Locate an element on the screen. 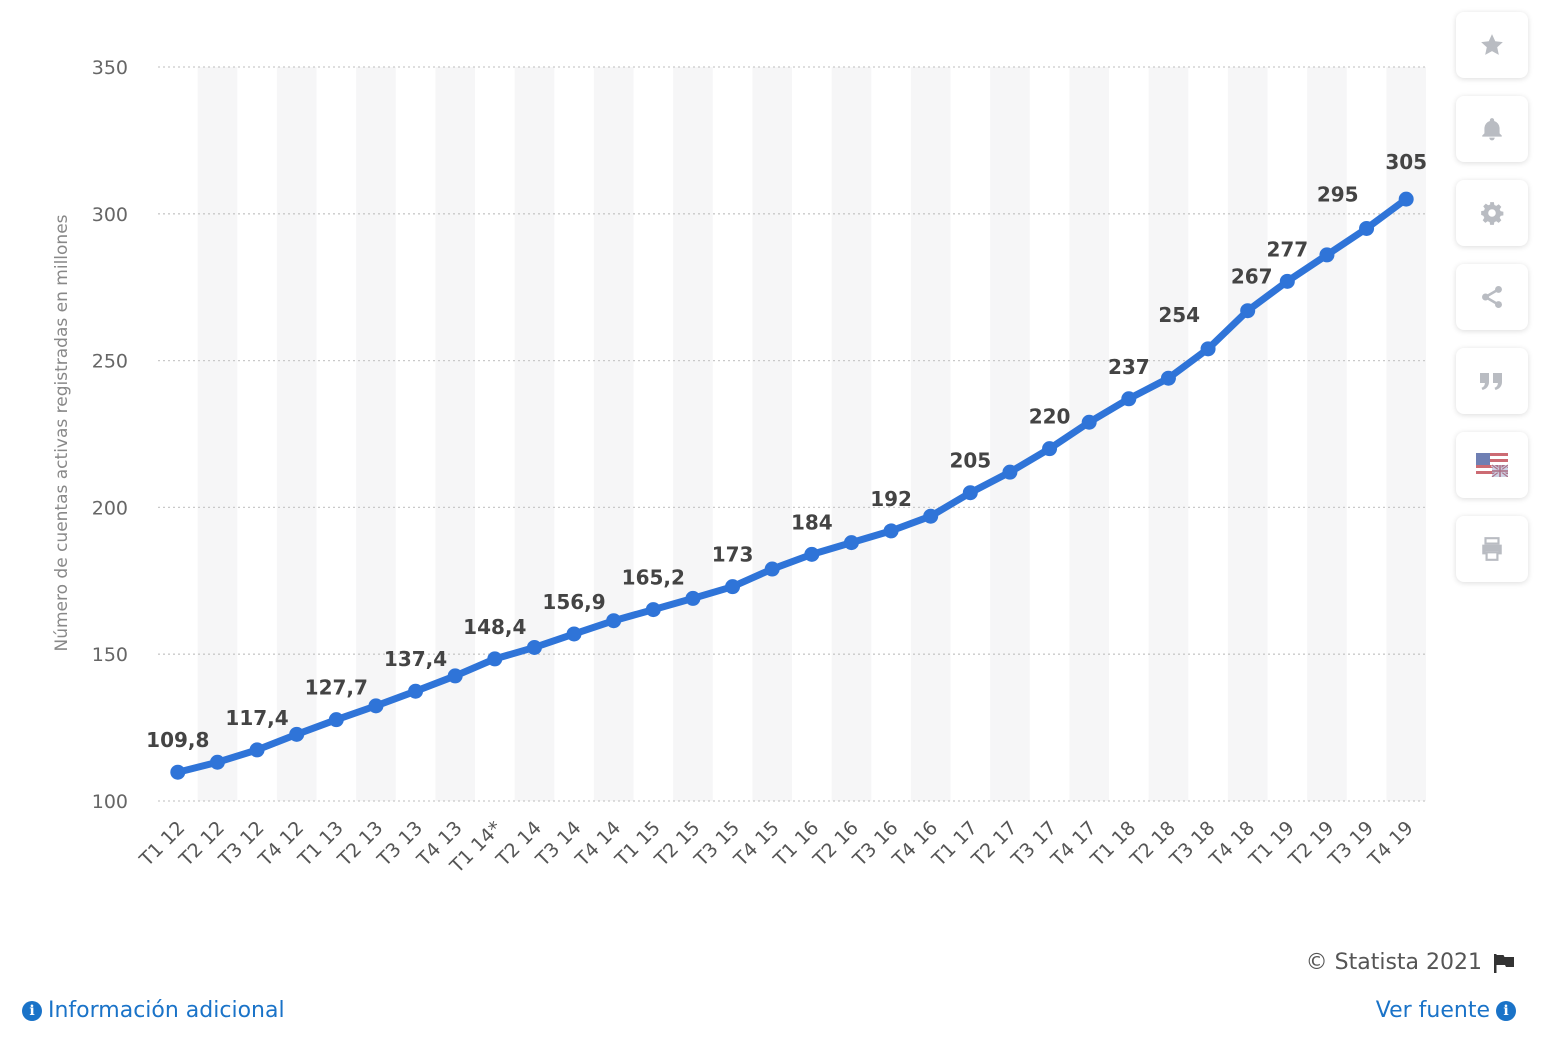 The image size is (1546, 1052). x-tick-label: T2 18 is located at coordinates (1153, 844).